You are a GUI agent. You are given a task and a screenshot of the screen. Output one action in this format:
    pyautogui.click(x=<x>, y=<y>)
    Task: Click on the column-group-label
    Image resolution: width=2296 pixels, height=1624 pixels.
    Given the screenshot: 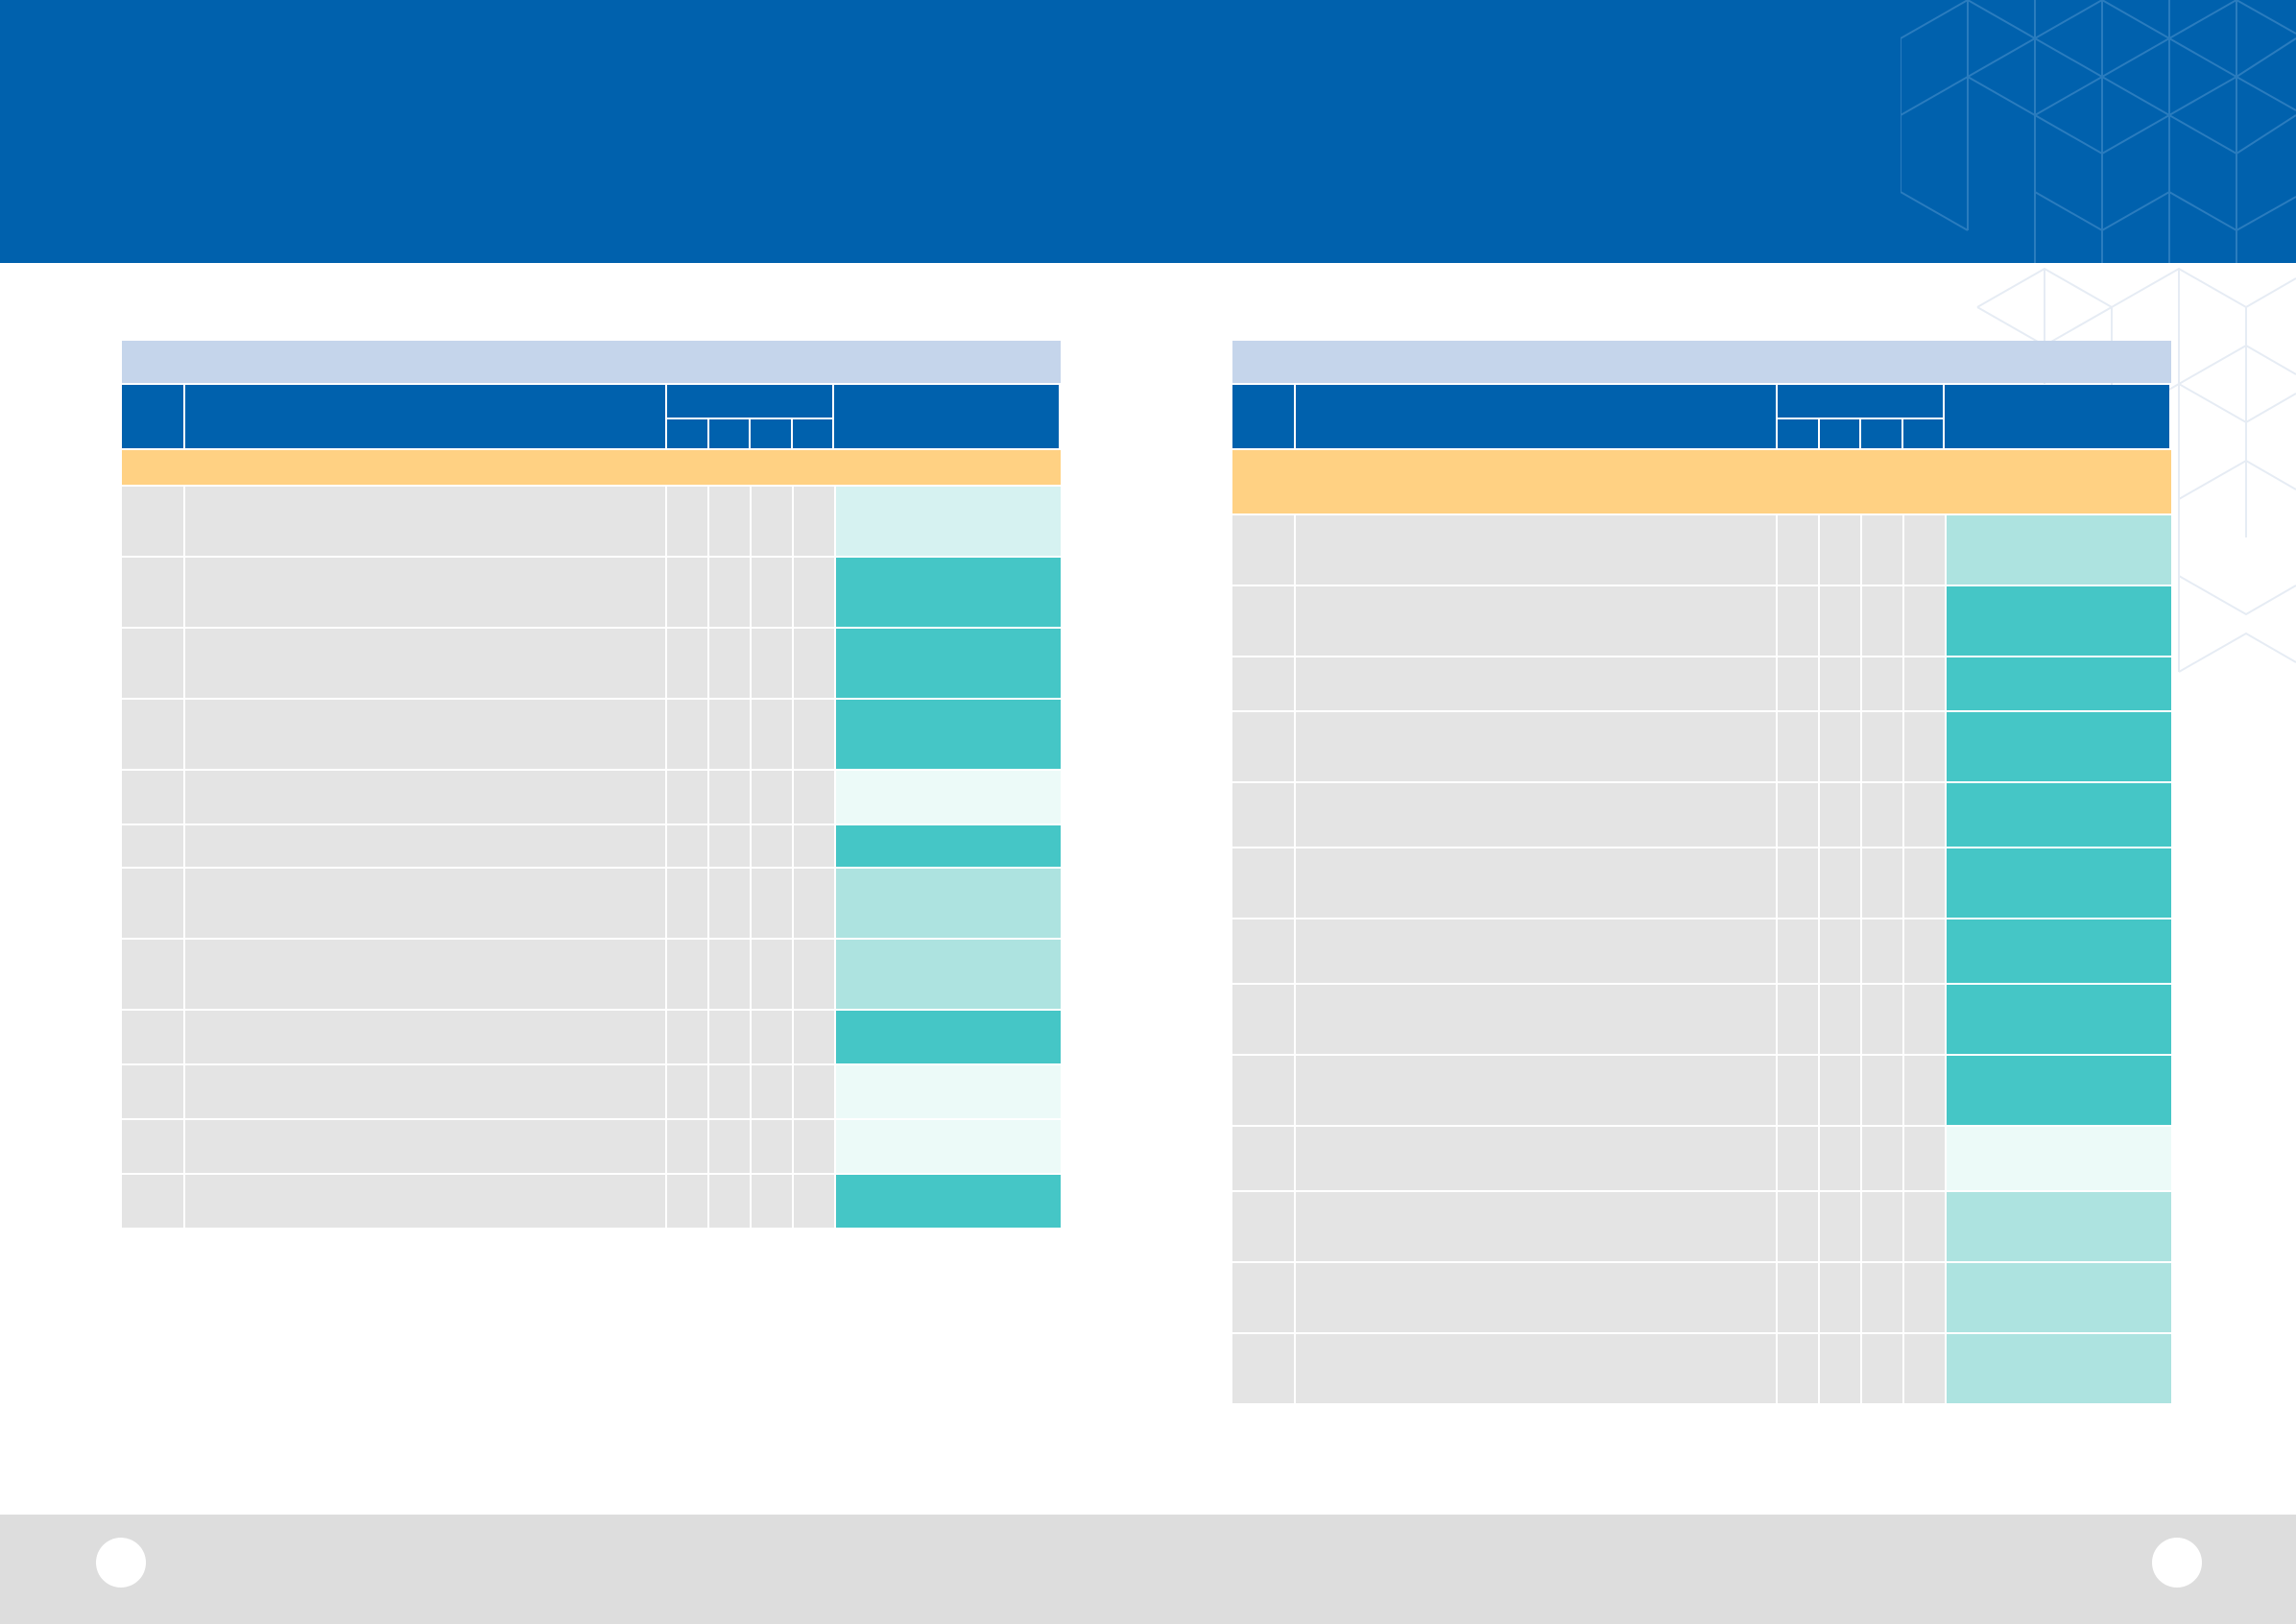 What is the action you would take?
    pyautogui.click(x=1861, y=402)
    